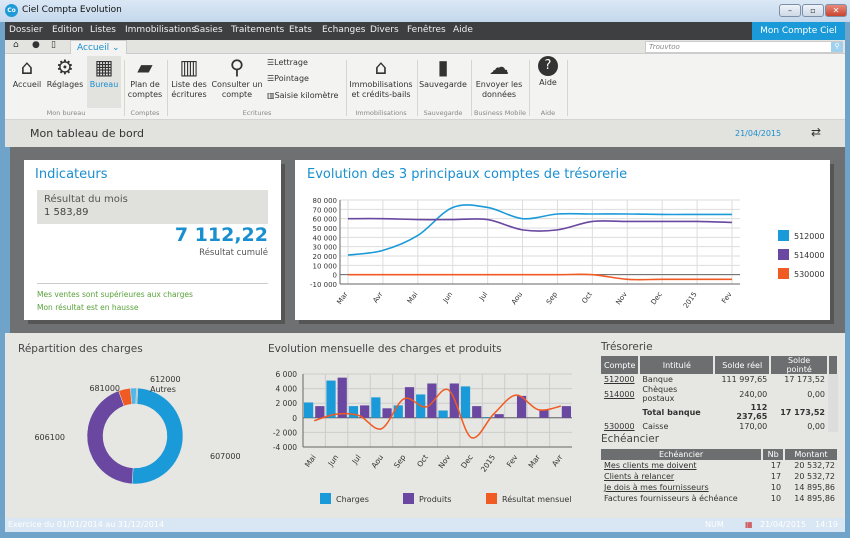 This screenshot has height=538, width=850. What do you see at coordinates (425, 133) in the screenshot?
I see `page-header: Mon tableau de bord 21/04/2015 ⇄` at bounding box center [425, 133].